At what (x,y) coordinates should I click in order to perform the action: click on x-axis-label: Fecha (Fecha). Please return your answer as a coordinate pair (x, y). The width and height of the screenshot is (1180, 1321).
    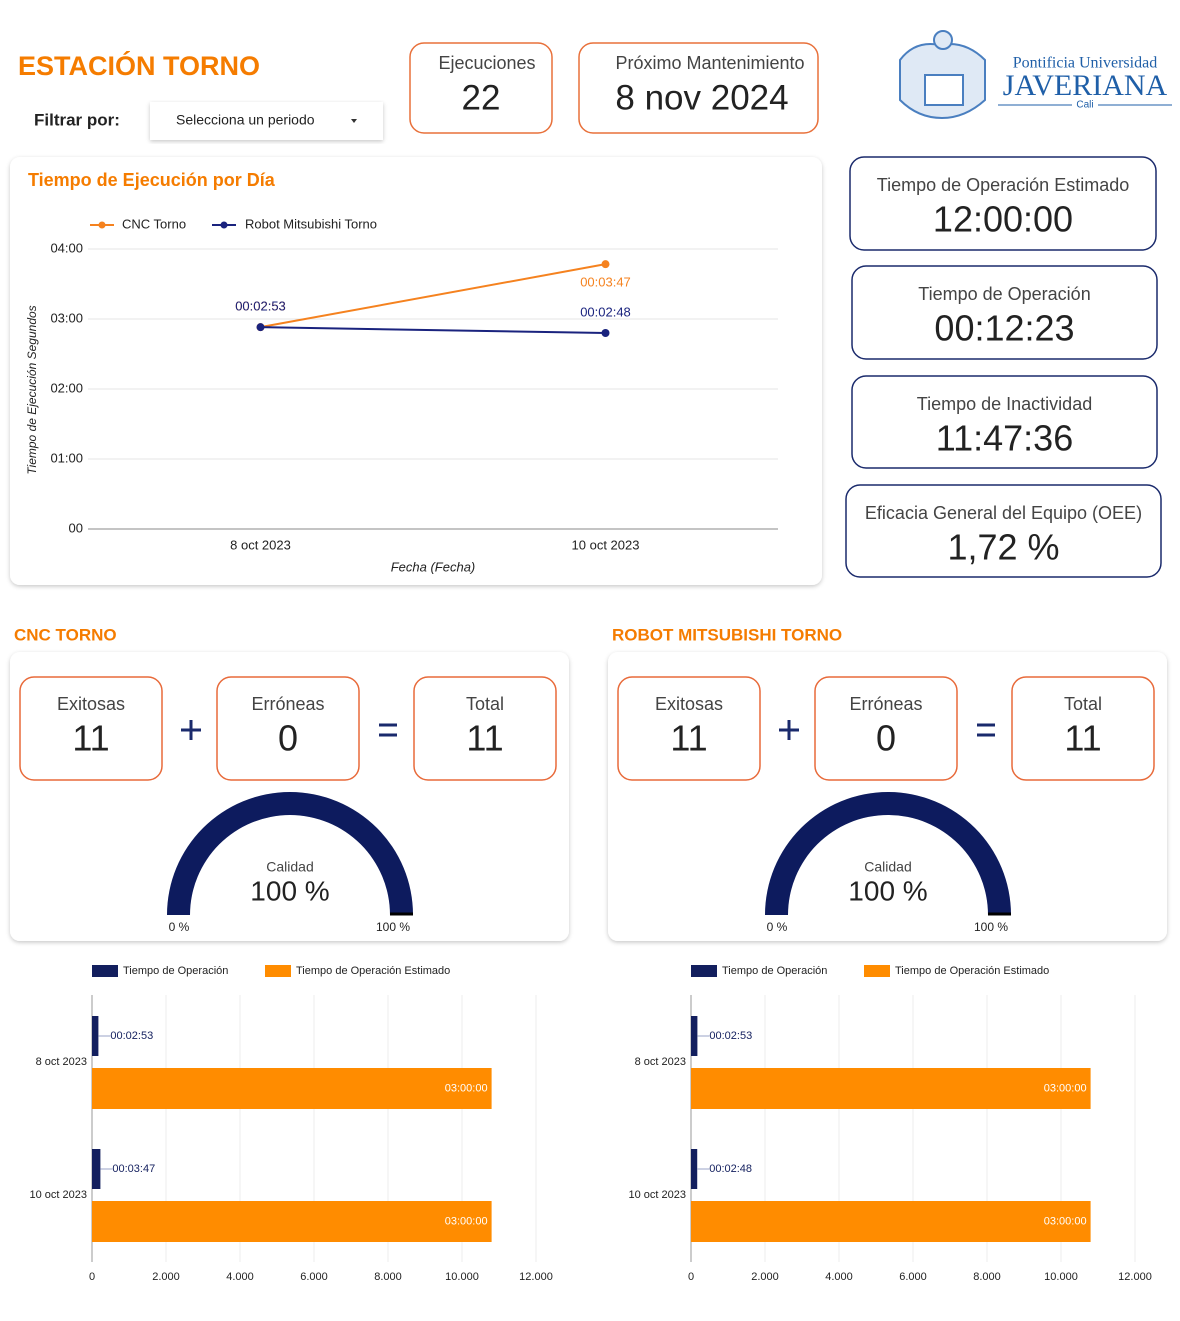
    Looking at the image, I should click on (433, 566).